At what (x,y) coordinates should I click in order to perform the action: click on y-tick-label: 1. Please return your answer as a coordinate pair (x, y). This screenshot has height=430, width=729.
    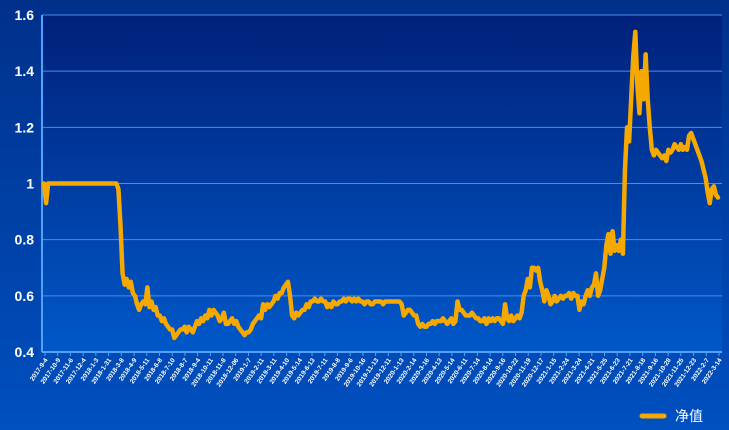
    Looking at the image, I should click on (30, 184).